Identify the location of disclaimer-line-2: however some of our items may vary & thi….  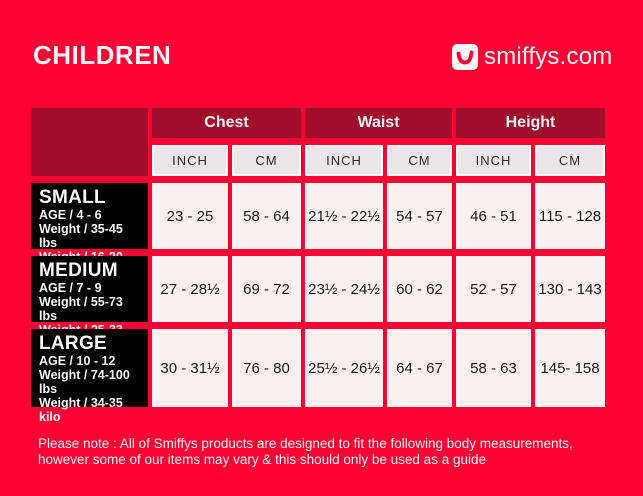
(262, 459).